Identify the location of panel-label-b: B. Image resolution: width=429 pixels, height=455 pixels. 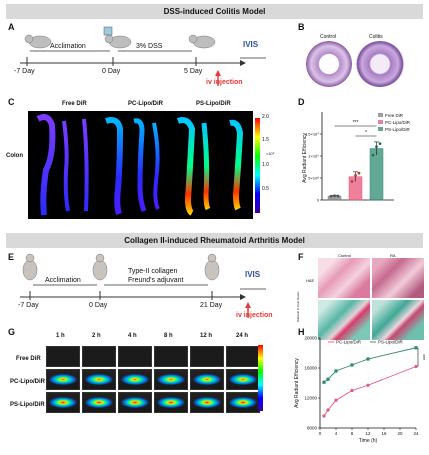
(301, 27).